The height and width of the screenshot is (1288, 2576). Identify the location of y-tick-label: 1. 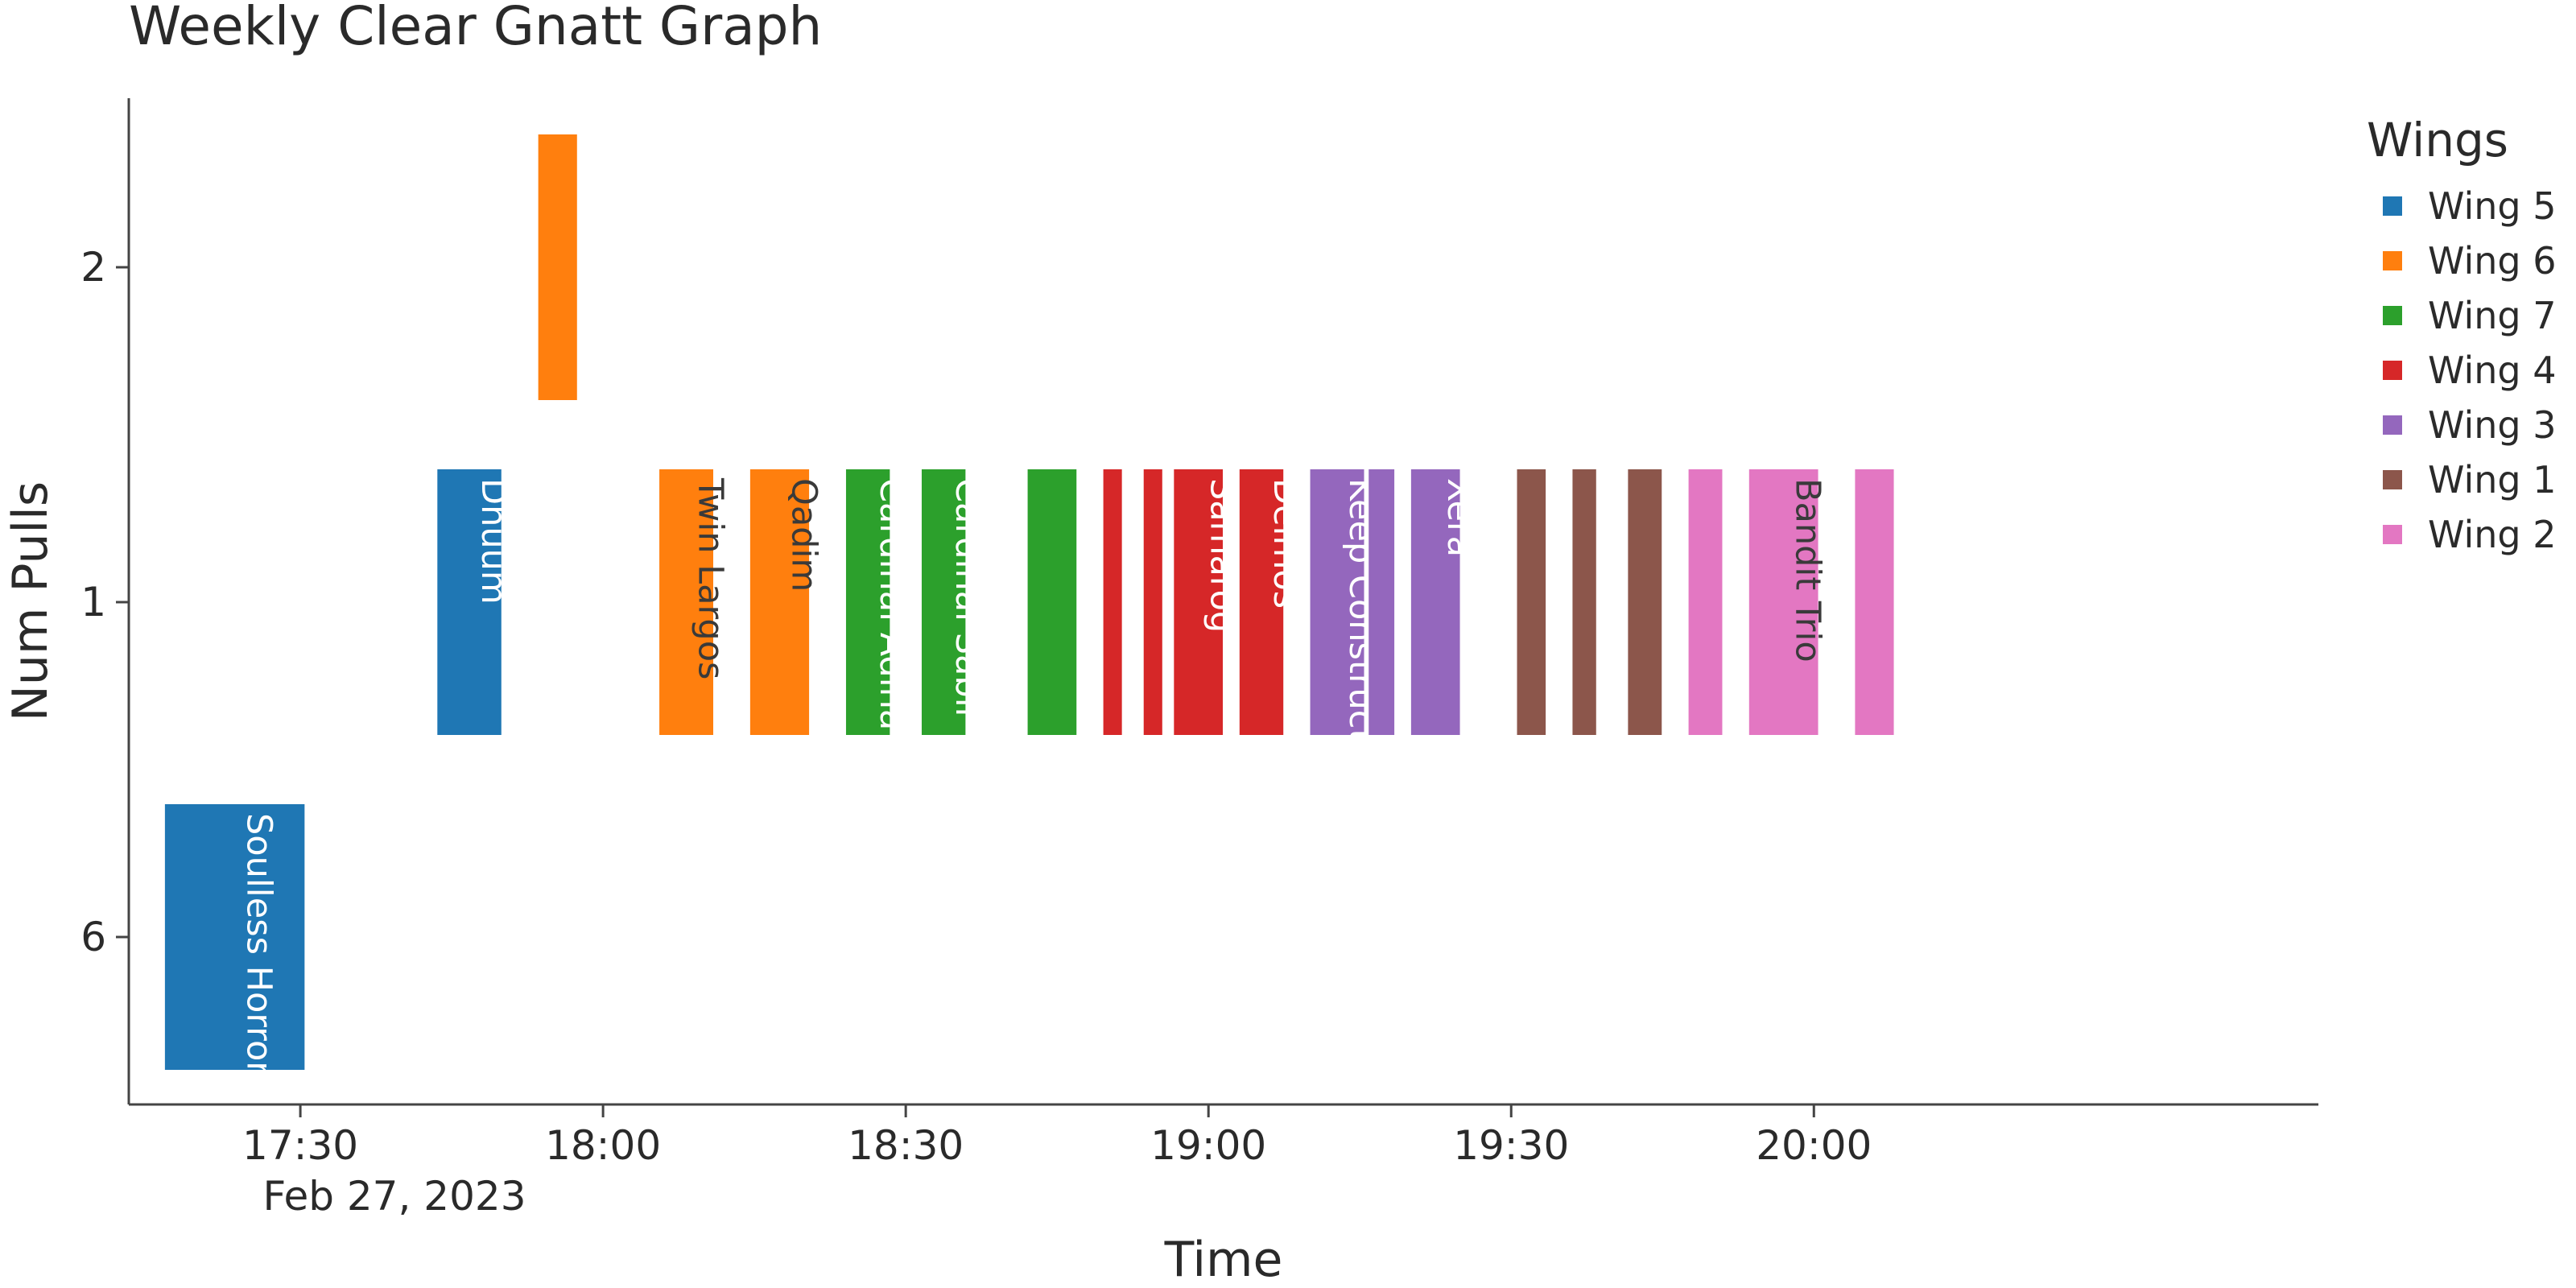
(93, 602).